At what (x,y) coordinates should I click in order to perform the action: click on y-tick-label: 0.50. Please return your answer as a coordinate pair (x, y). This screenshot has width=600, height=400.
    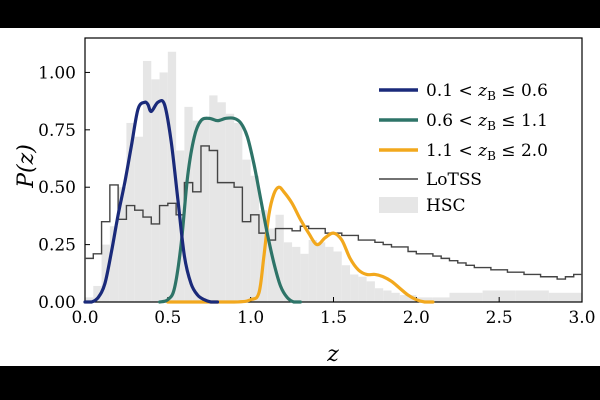
    Looking at the image, I should click on (57, 188).